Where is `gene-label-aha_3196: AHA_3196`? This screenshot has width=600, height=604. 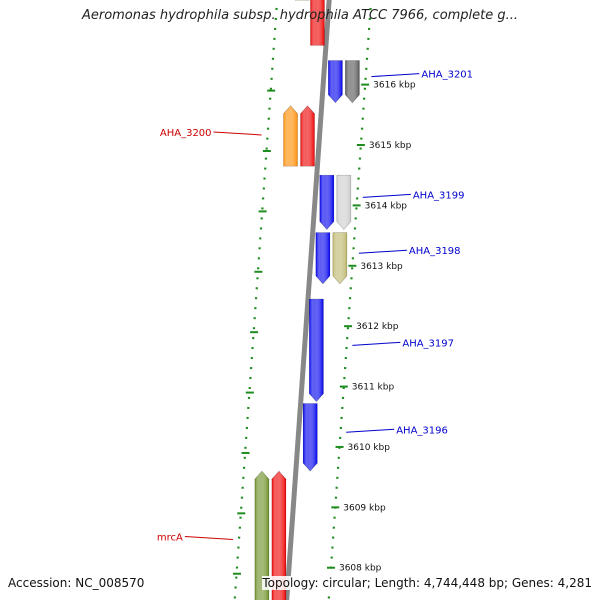 gene-label-aha_3196: AHA_3196 is located at coordinates (422, 430).